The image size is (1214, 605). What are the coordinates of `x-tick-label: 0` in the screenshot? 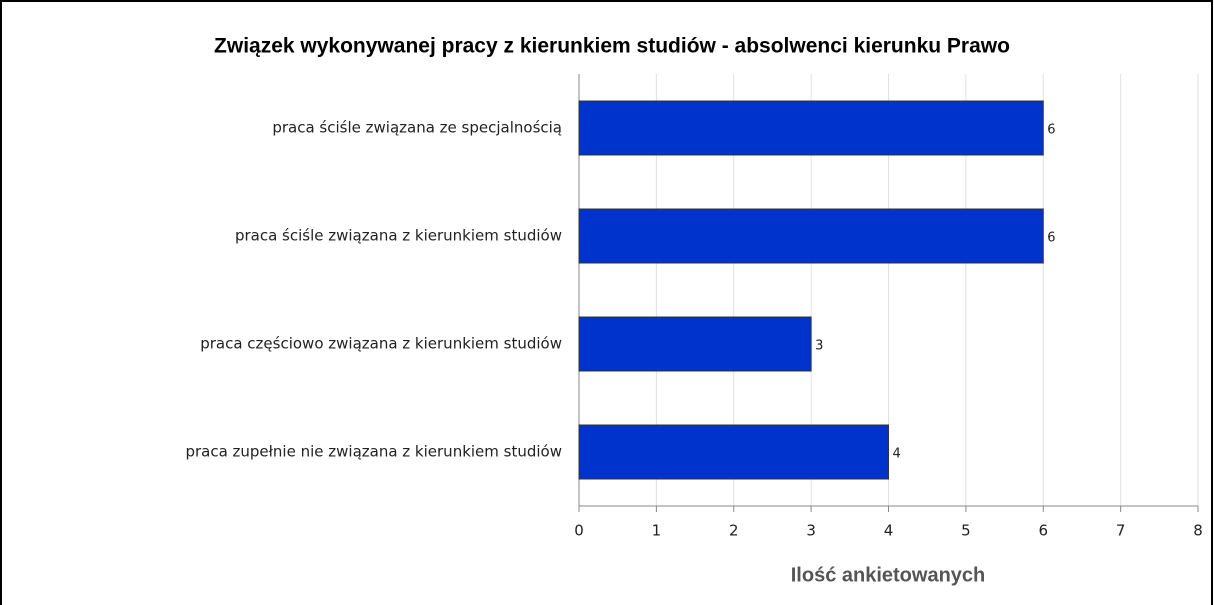 It's located at (579, 531).